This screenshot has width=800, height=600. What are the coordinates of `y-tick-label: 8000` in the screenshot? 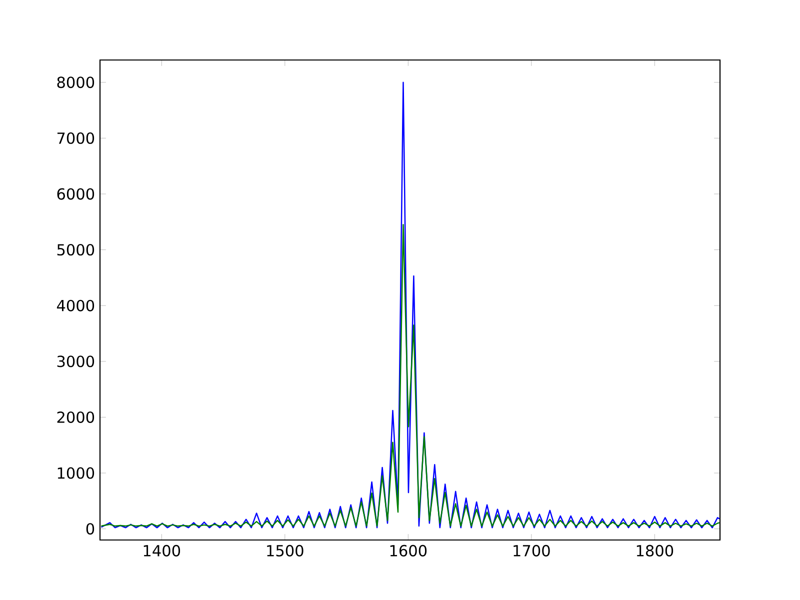 It's located at (75, 82).